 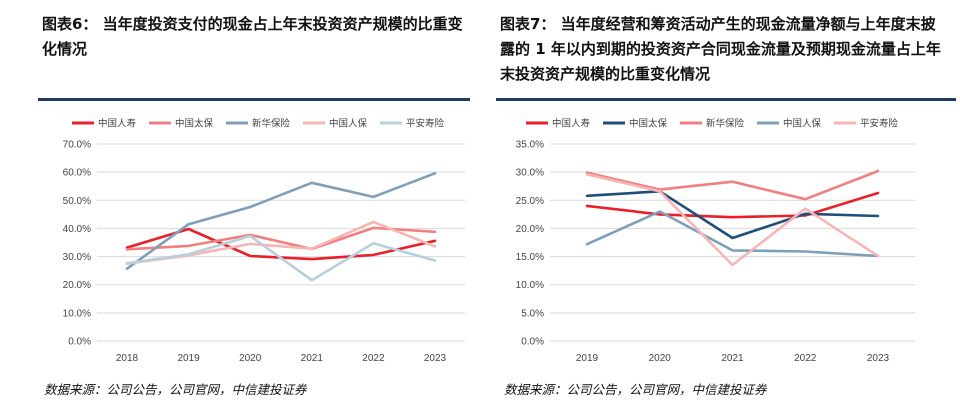 What do you see at coordinates (530, 145) in the screenshot?
I see `y-tick-label: 35.0%` at bounding box center [530, 145].